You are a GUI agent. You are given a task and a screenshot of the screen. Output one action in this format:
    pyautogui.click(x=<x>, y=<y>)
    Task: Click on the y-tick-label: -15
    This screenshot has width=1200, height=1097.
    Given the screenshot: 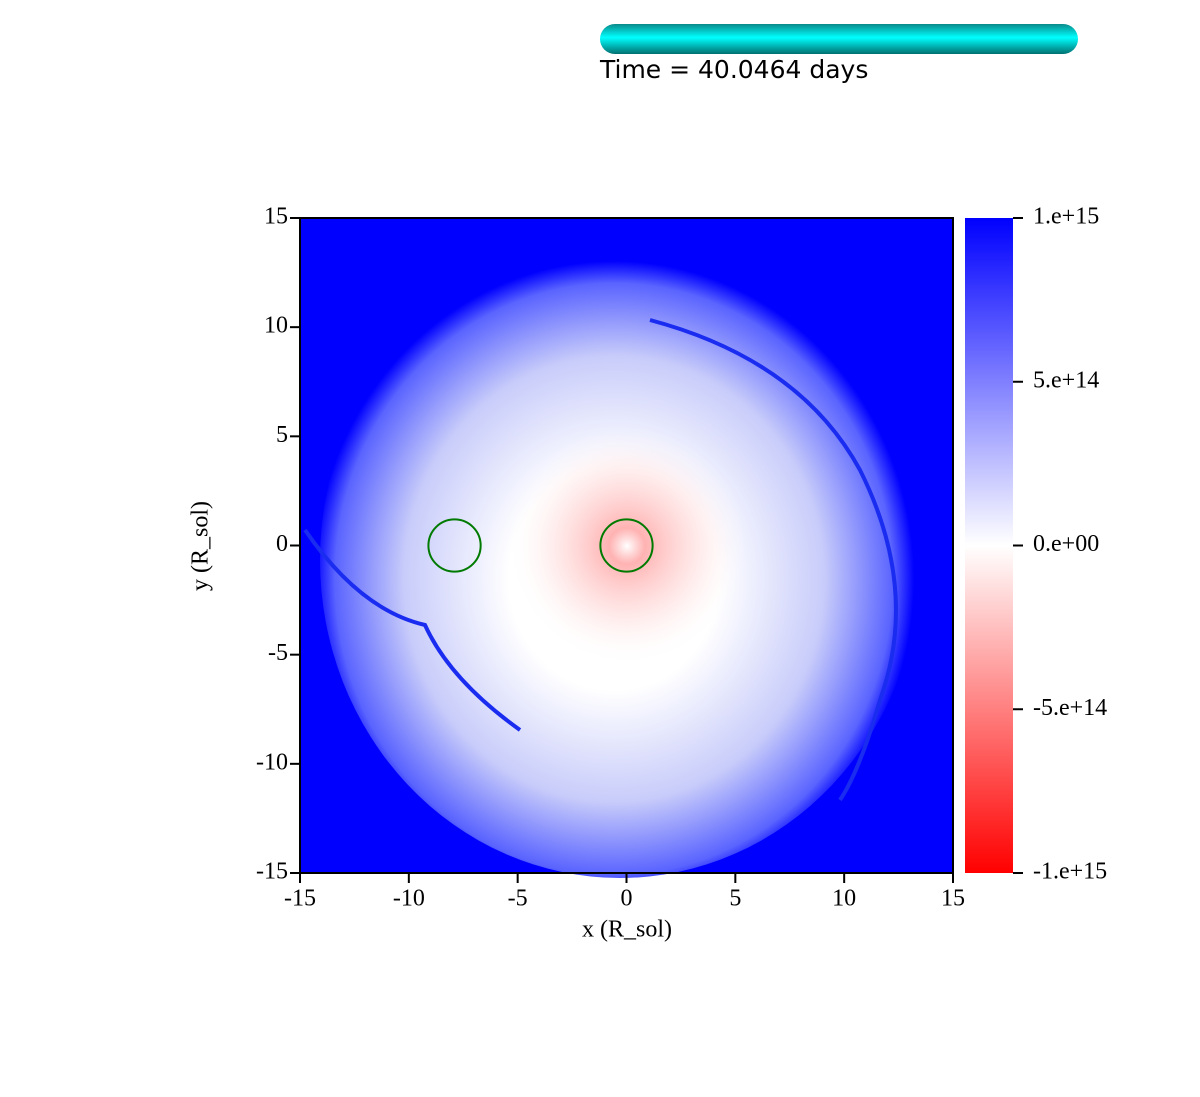 What is the action you would take?
    pyautogui.click(x=272, y=872)
    